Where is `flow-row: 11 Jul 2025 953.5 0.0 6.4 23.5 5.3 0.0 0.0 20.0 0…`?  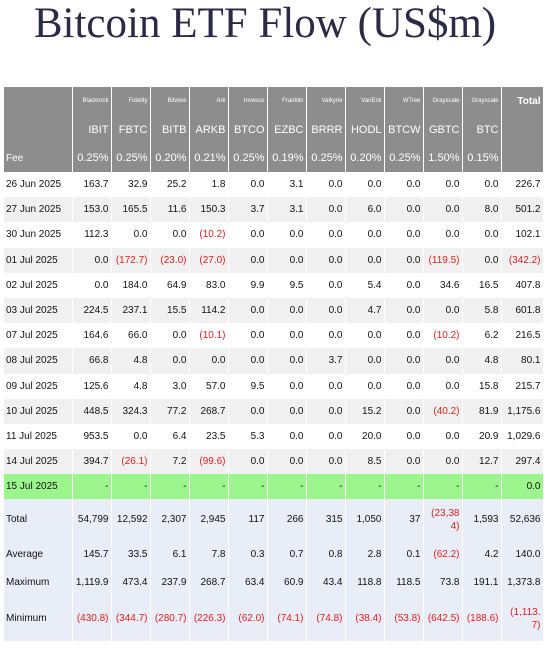
flow-row: 11 Jul 2025 953.5 0.0 6.4 23.5 5.3 0.0 0.0 20.0 0… is located at coordinates (274, 436).